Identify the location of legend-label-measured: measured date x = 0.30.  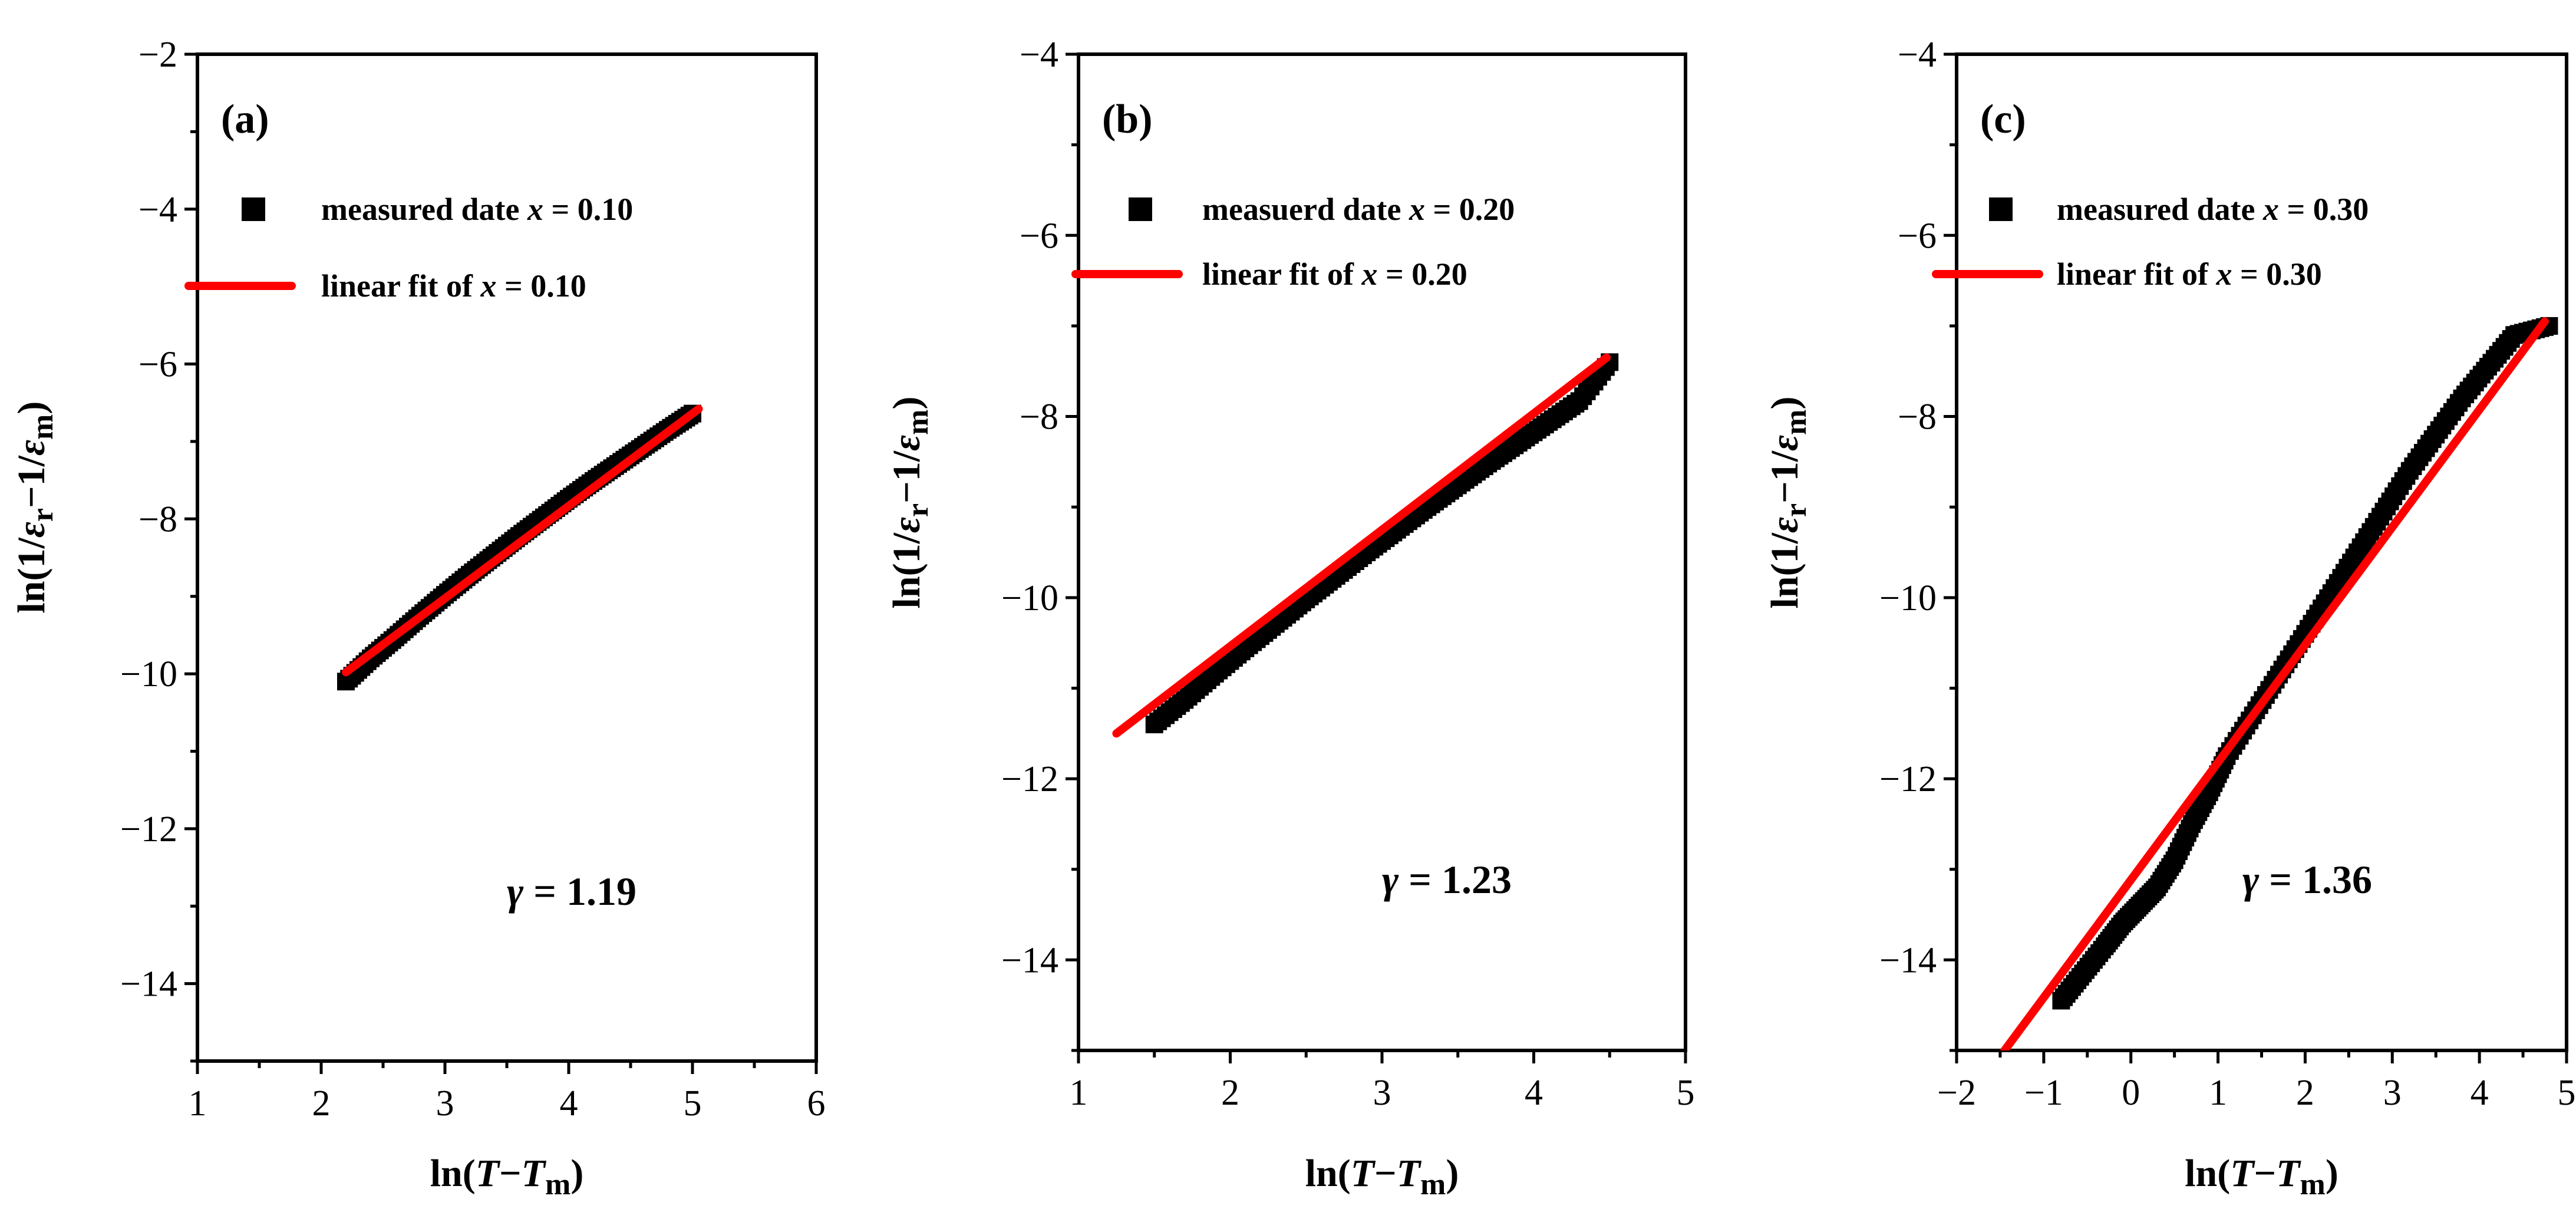
(2213, 209).